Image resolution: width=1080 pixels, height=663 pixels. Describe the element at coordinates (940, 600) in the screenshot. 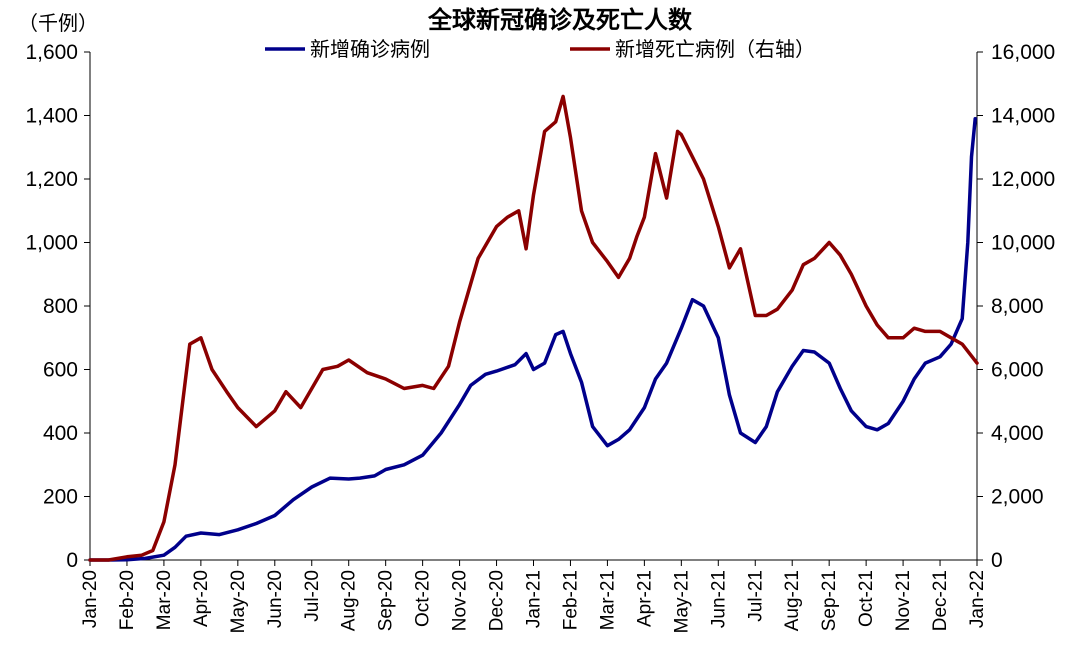

I see `x-tick-label: Dec-21` at that location.